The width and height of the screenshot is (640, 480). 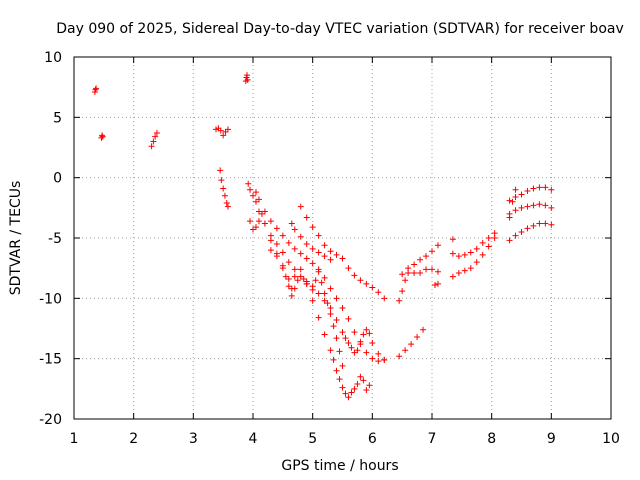 What do you see at coordinates (133, 439) in the screenshot?
I see `x-tick-label: 2` at bounding box center [133, 439].